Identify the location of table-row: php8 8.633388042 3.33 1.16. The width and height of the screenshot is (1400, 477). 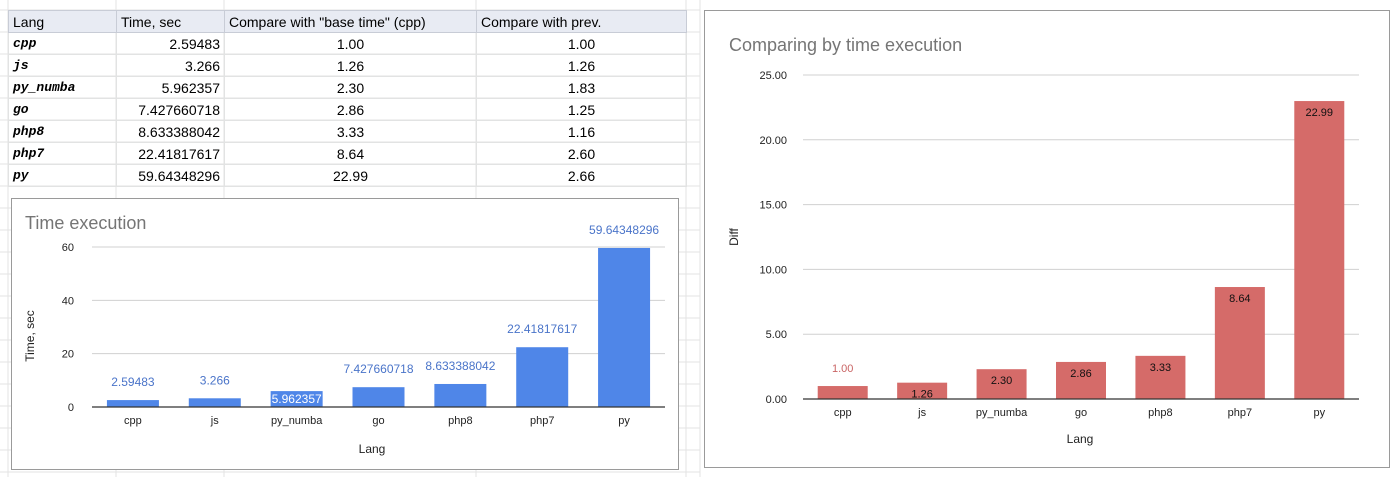
(347, 131).